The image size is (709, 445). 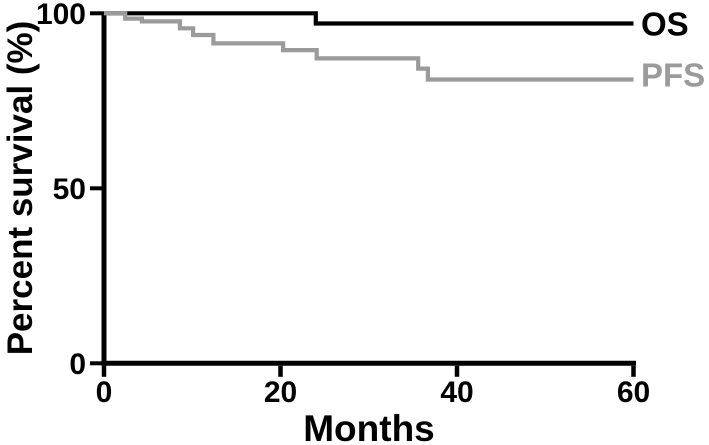 I want to click on x-tick-label-0: 0, so click(x=104, y=392).